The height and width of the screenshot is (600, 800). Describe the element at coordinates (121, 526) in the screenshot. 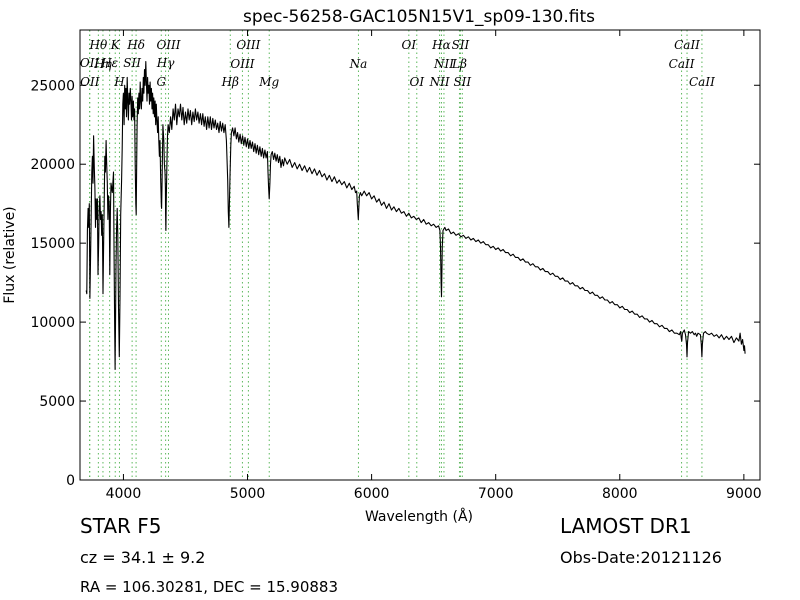

I see `object-class: STAR F5` at that location.